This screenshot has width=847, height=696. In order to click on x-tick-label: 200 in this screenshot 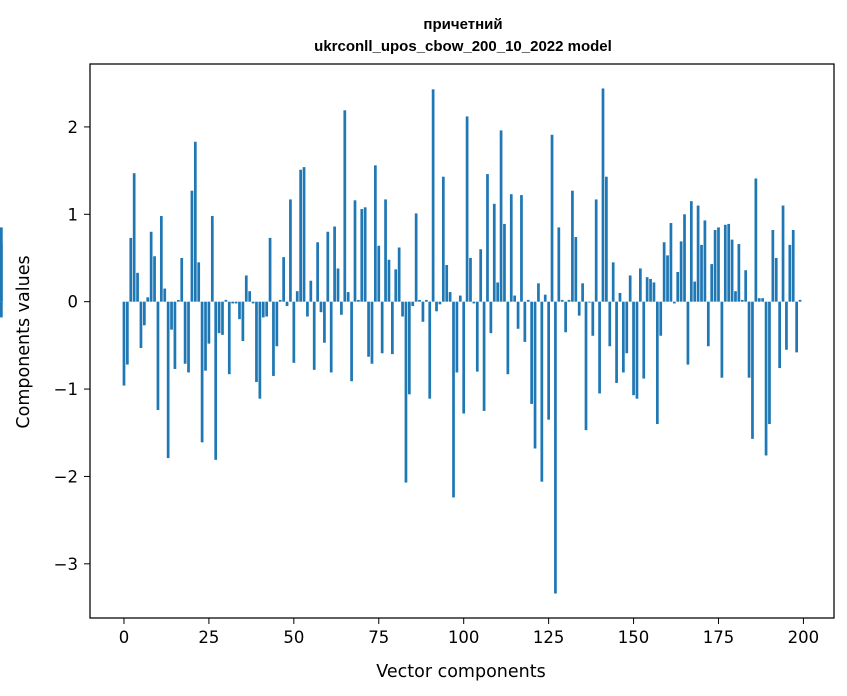, I will do `click(804, 637)`.